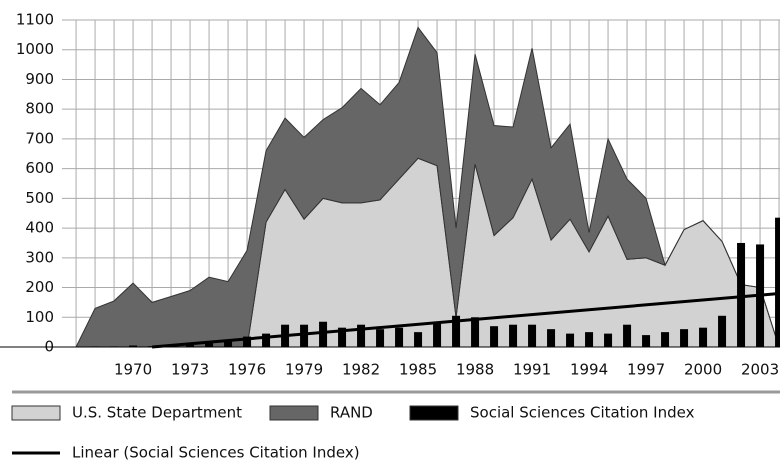  Describe the element at coordinates (760, 370) in the screenshot. I see `x-tick-label: 2003` at that location.